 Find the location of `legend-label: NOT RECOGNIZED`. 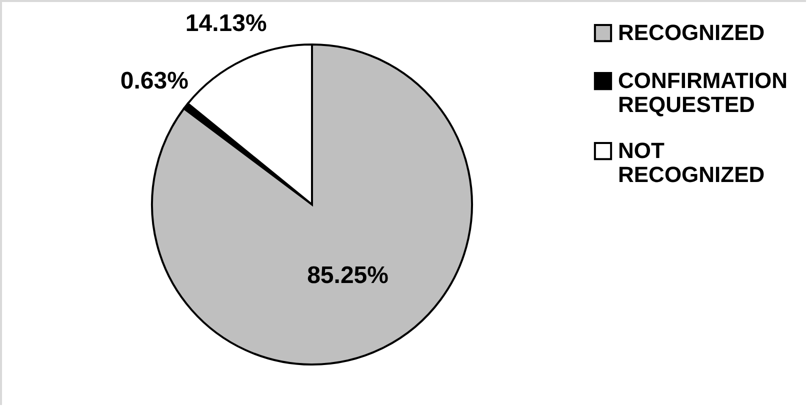

legend-label: NOT RECOGNIZED is located at coordinates (691, 162).